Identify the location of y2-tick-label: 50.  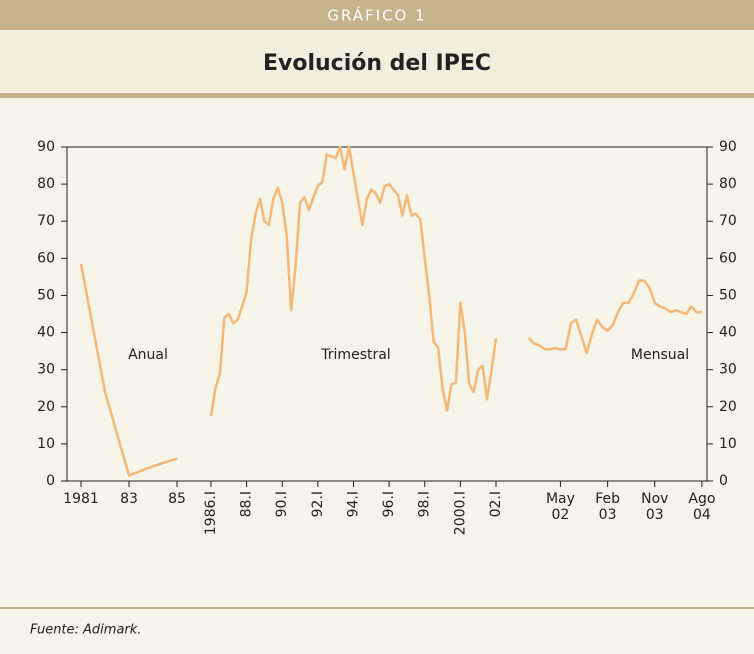
(728, 295).